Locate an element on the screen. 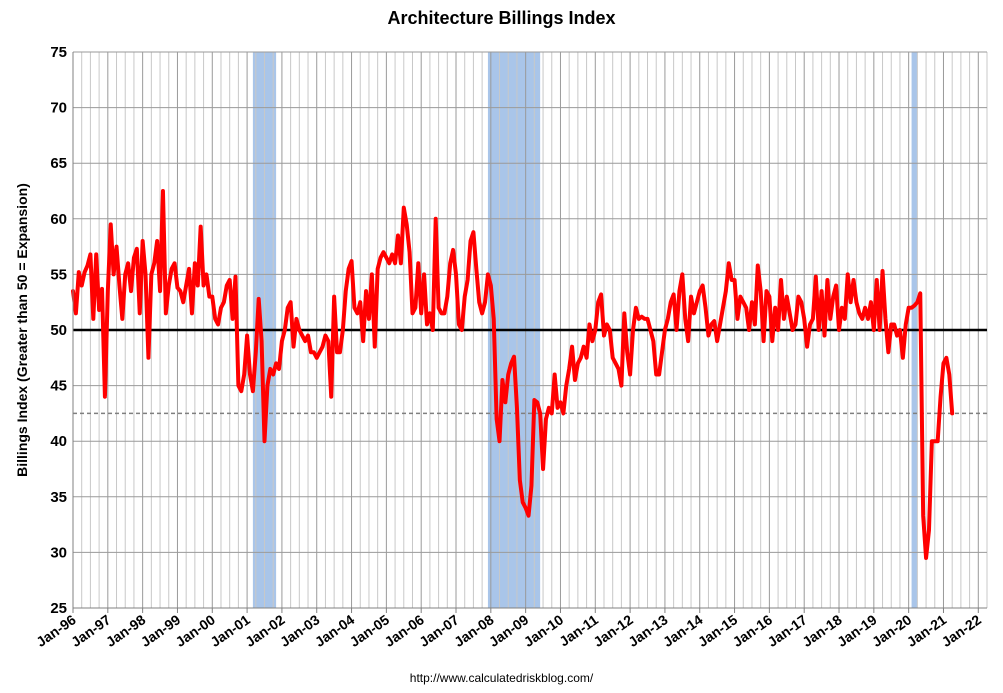  y-tick-label: 30 is located at coordinates (58, 552).